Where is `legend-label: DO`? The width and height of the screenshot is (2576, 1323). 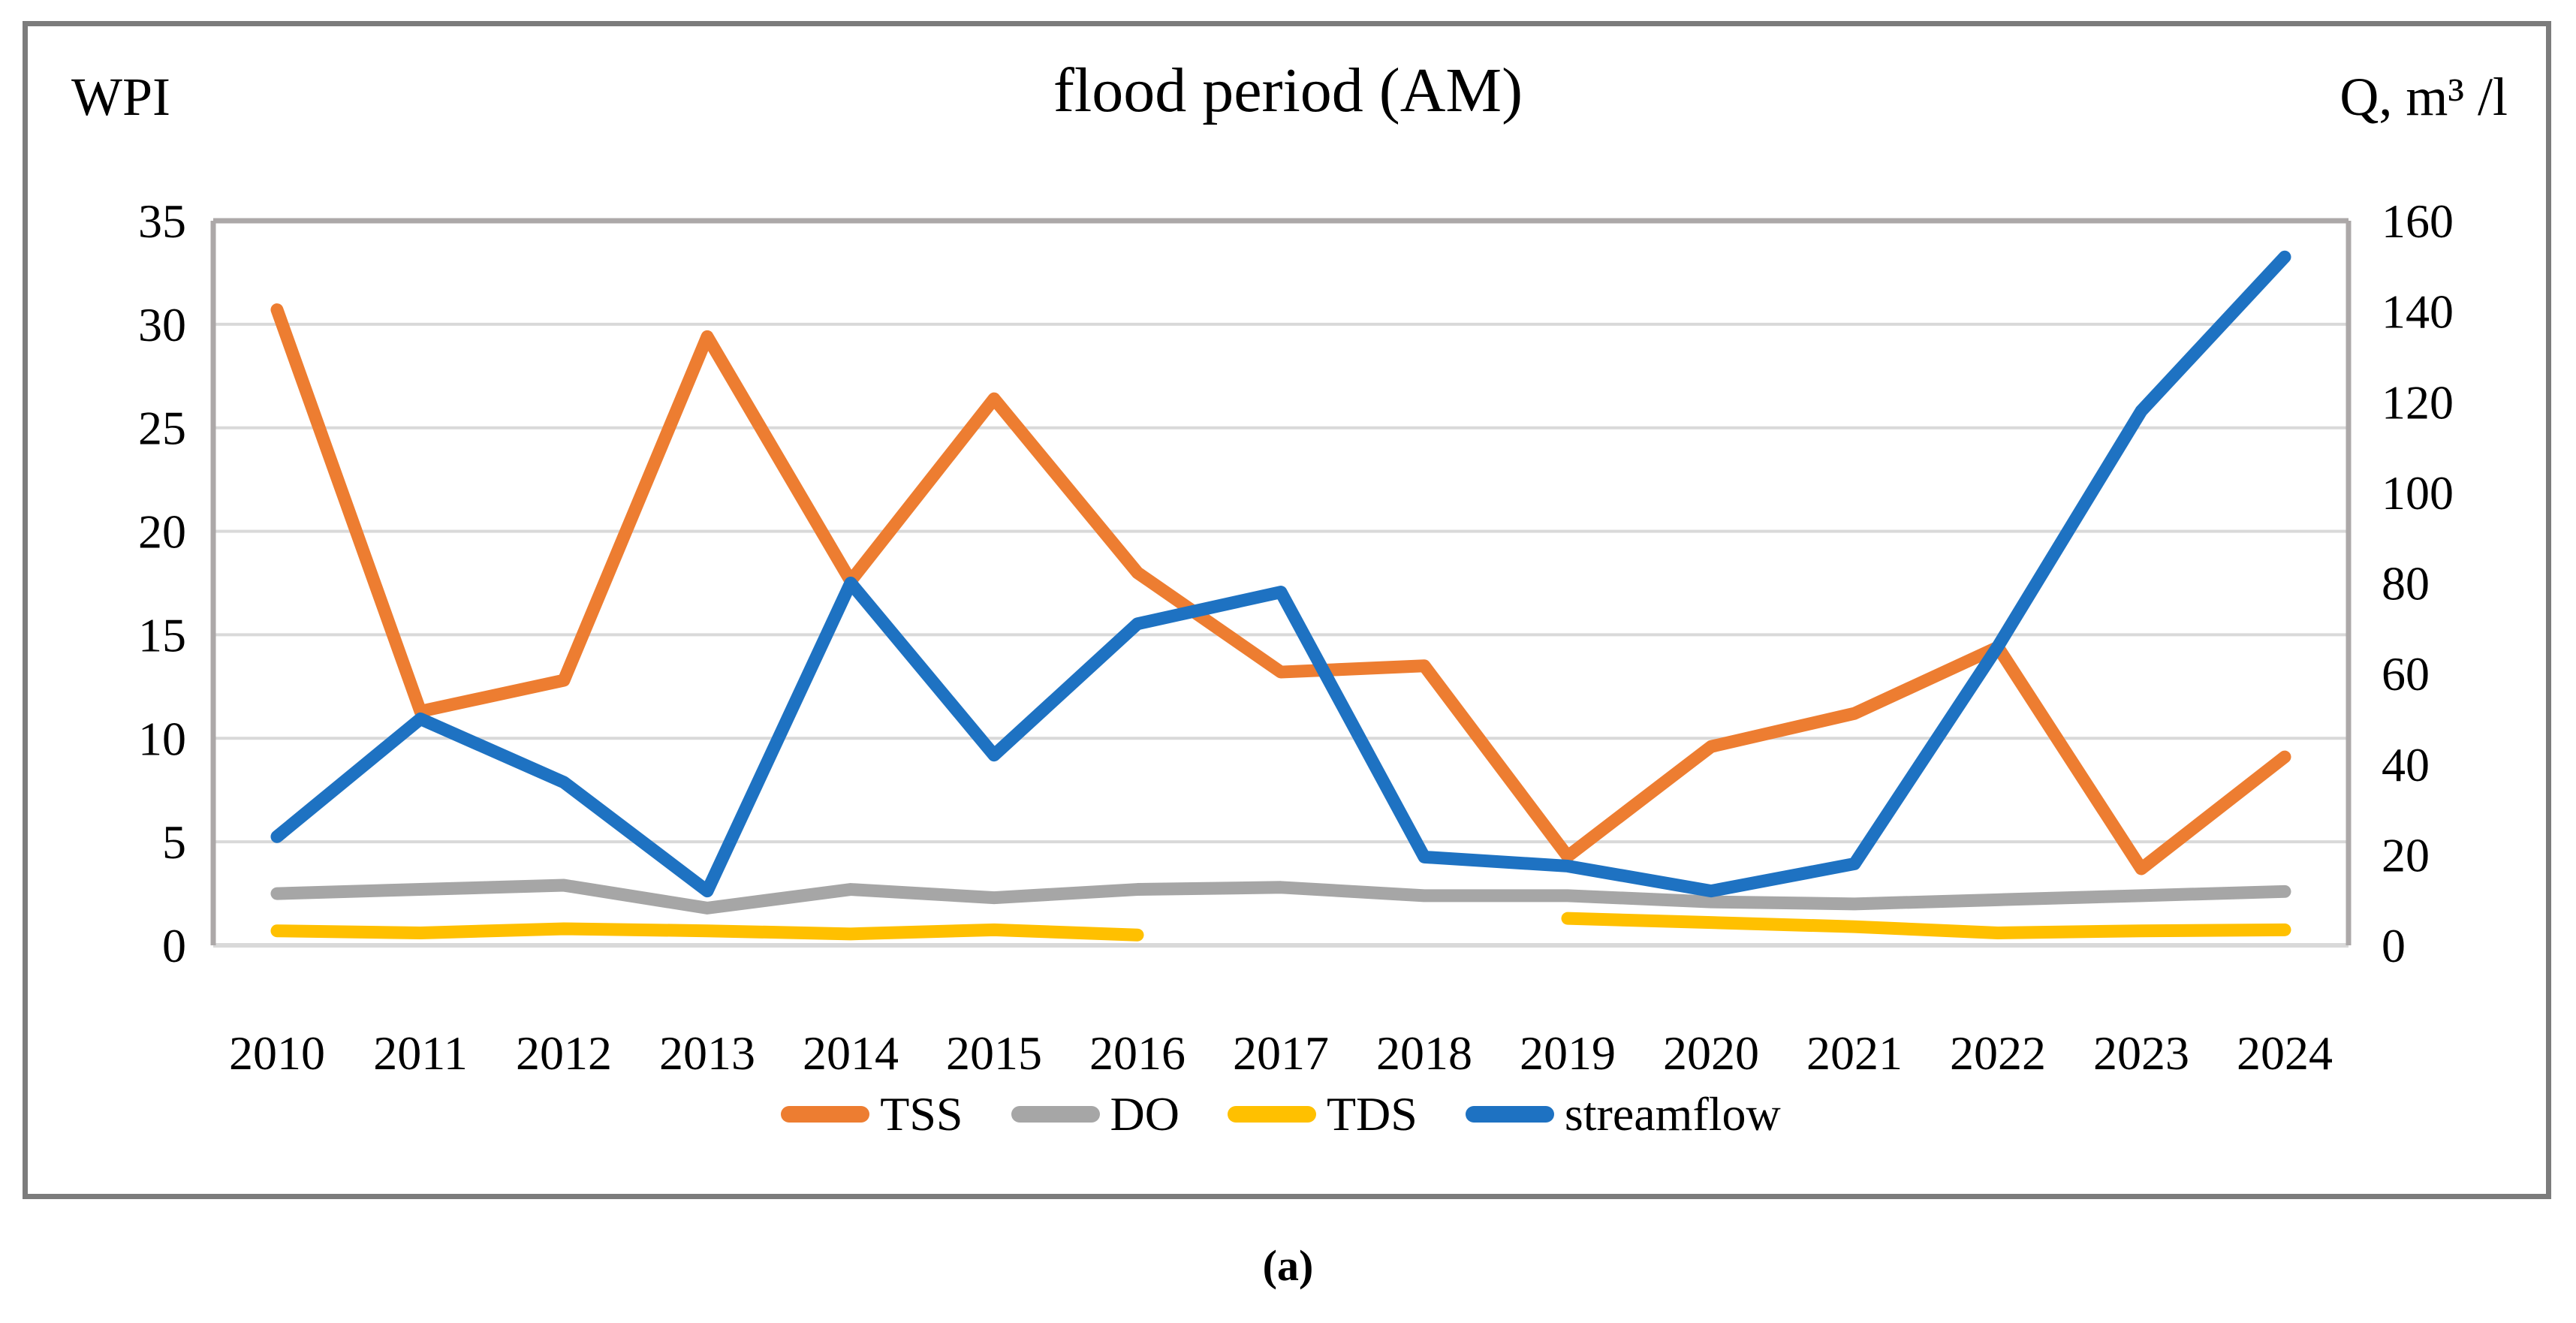
legend-label: DO is located at coordinates (1145, 1114).